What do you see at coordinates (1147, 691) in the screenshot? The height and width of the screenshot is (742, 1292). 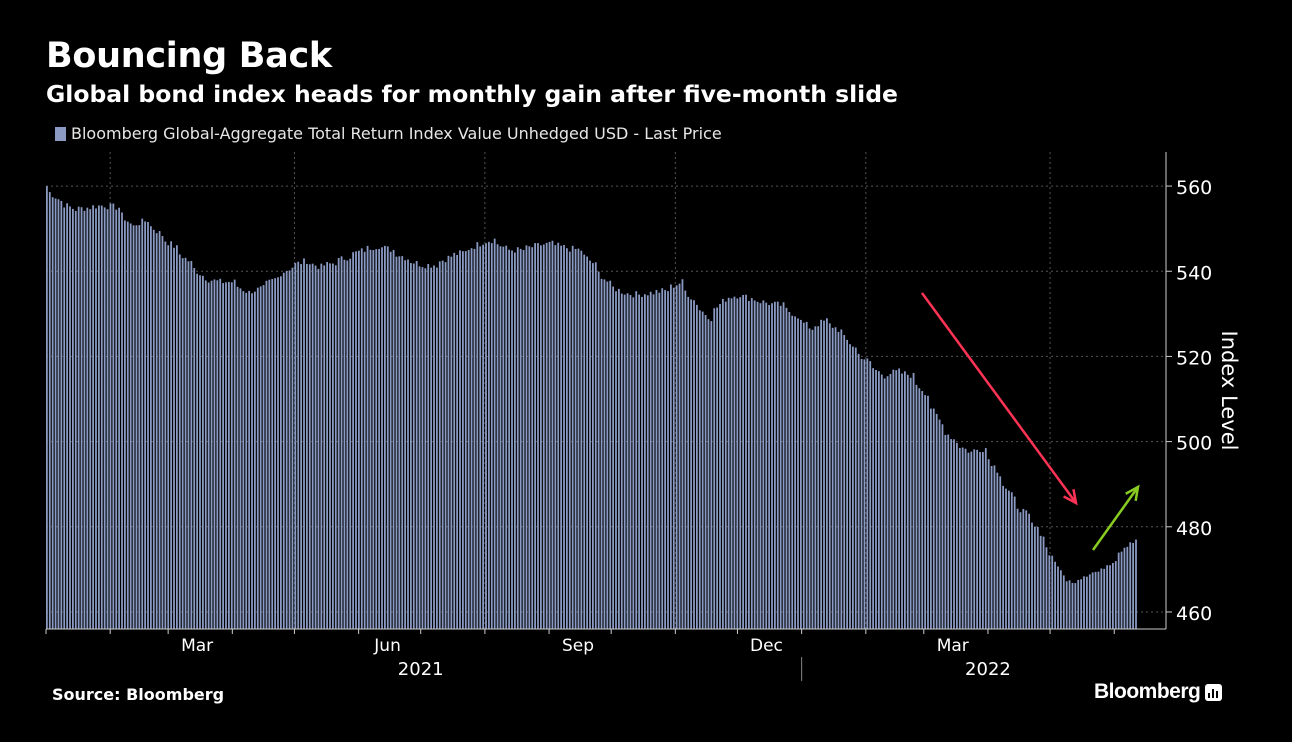 I see `brand-label: Bloomberg` at bounding box center [1147, 691].